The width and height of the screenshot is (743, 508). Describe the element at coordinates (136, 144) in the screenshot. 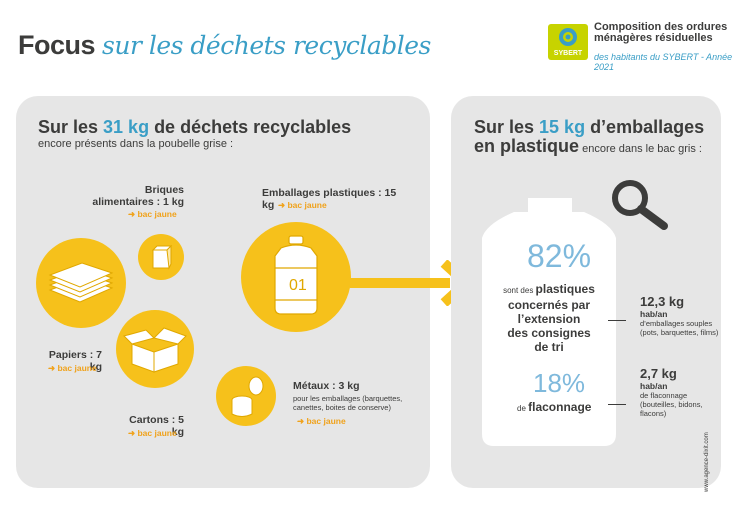

I see `left-subheading: encore présents dans la poubelle grise :` at that location.